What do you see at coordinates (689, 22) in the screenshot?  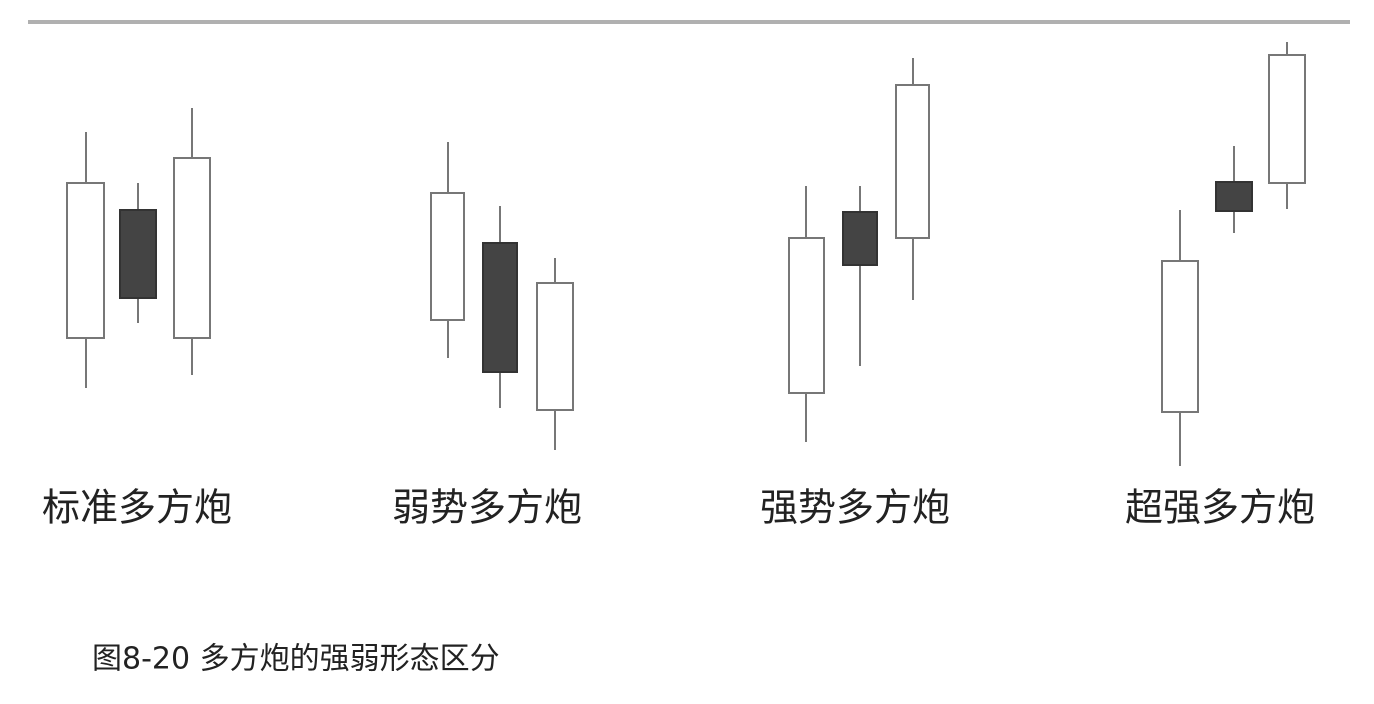 I see `top-rule` at bounding box center [689, 22].